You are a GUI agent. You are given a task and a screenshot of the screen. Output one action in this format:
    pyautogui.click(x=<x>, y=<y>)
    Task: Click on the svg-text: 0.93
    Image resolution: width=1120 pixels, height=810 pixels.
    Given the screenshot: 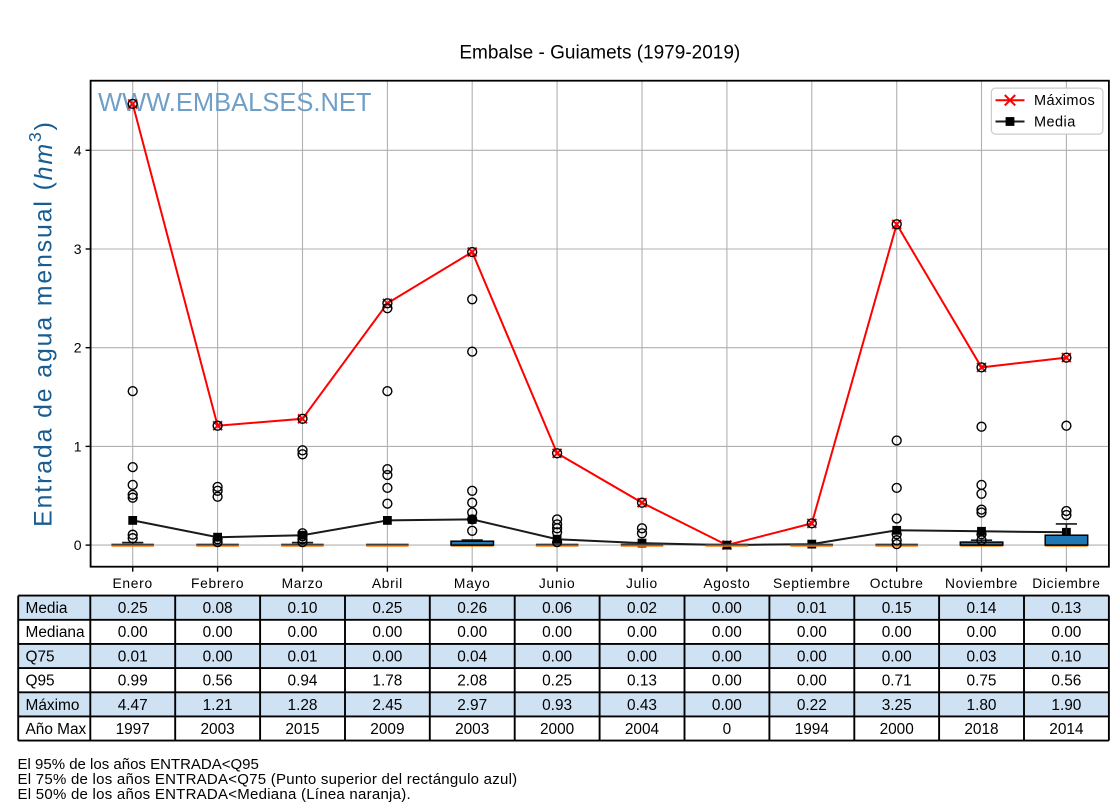 What is the action you would take?
    pyautogui.click(x=557, y=705)
    